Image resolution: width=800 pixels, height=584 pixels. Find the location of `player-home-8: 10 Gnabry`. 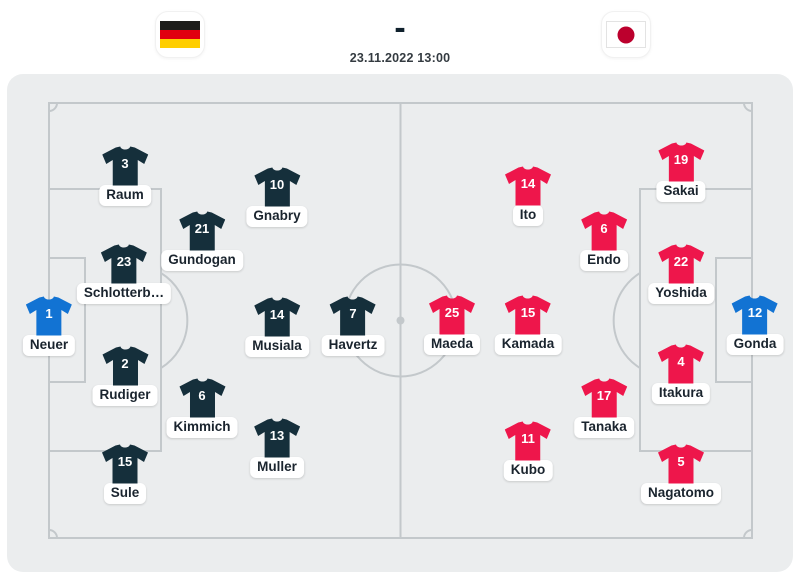

player-home-8: 10 Gnabry is located at coordinates (277, 197).